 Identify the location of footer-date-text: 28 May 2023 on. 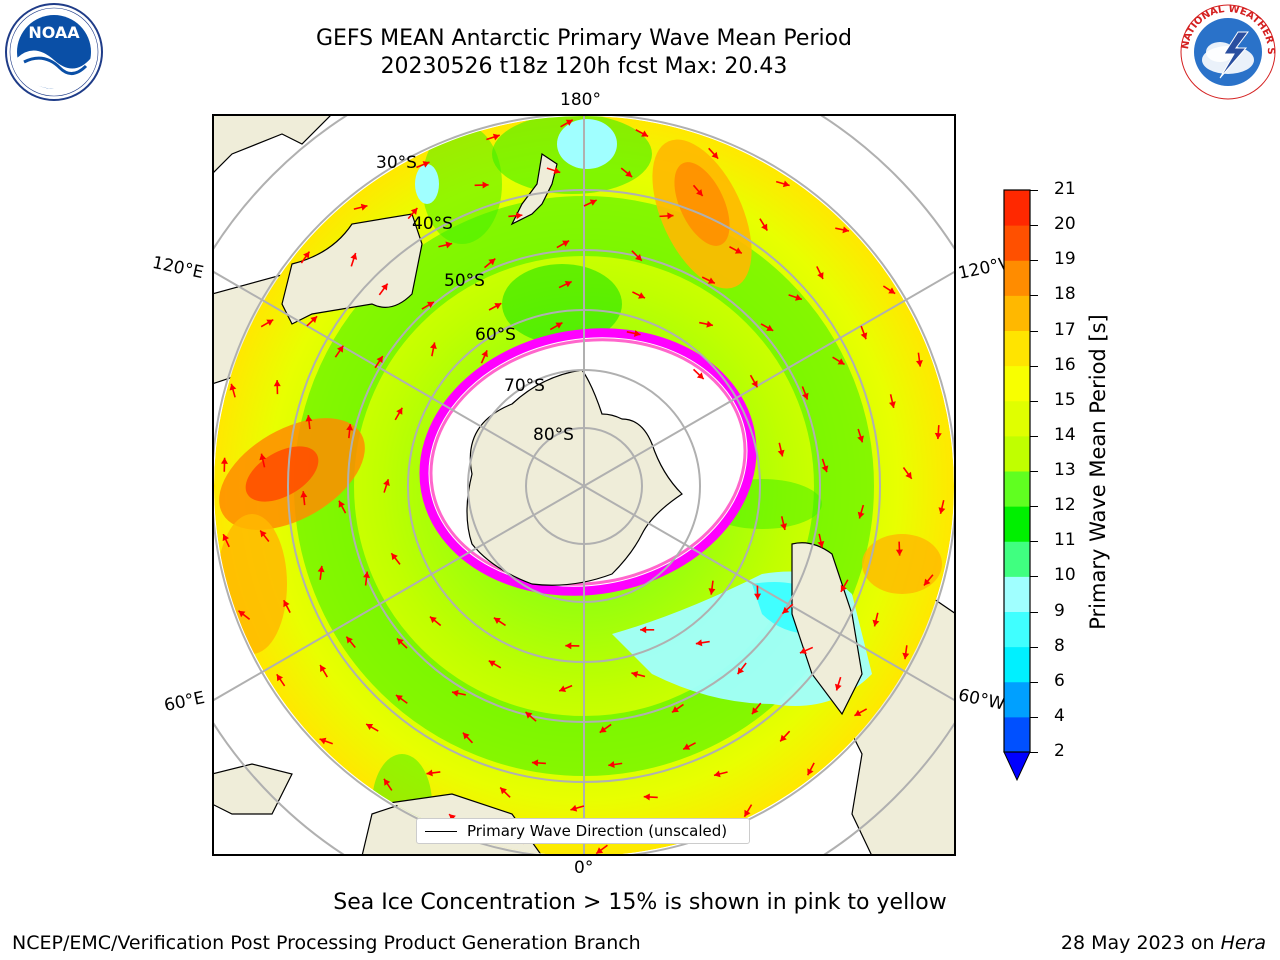
(1137, 943).